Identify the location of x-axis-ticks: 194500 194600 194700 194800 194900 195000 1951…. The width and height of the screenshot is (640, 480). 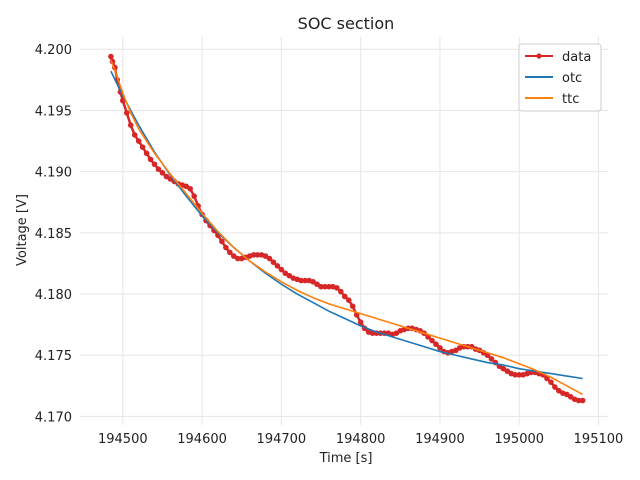
(360, 439).